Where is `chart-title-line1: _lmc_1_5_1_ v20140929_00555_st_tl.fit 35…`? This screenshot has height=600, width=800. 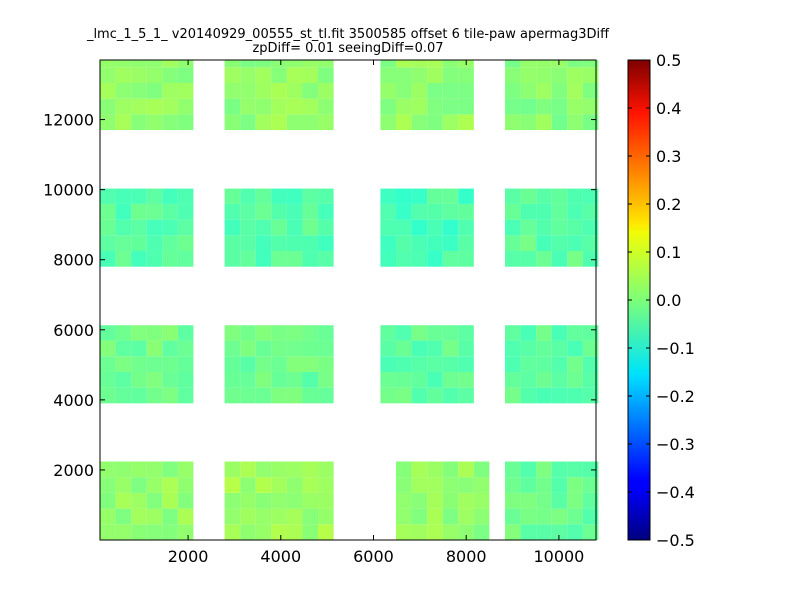
chart-title-line1: _lmc_1_5_1_ v20140929_00555_st_tl.fit 35… is located at coordinates (348, 34).